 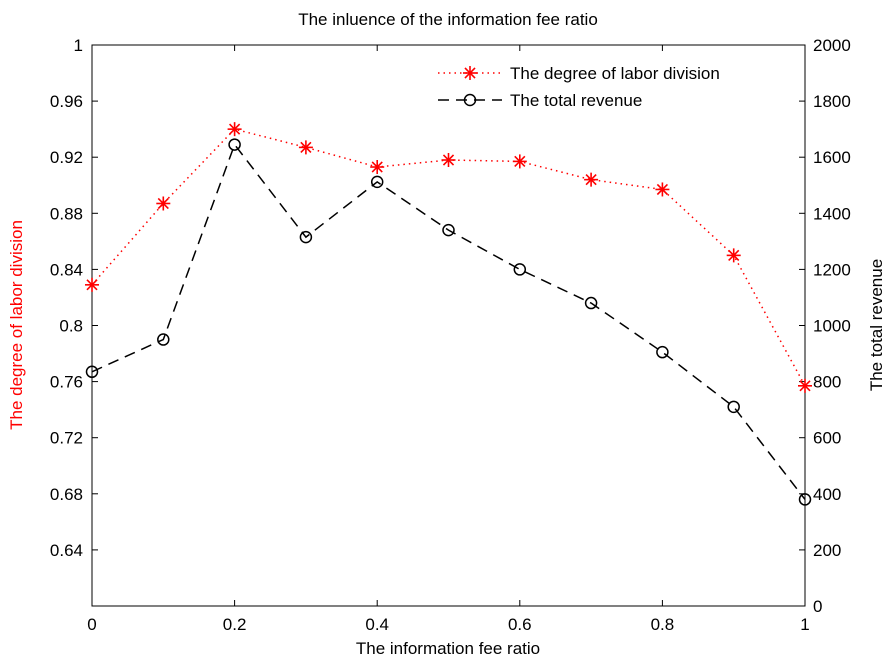 What do you see at coordinates (66, 494) in the screenshot?
I see `left-y-tick-label: 0.68` at bounding box center [66, 494].